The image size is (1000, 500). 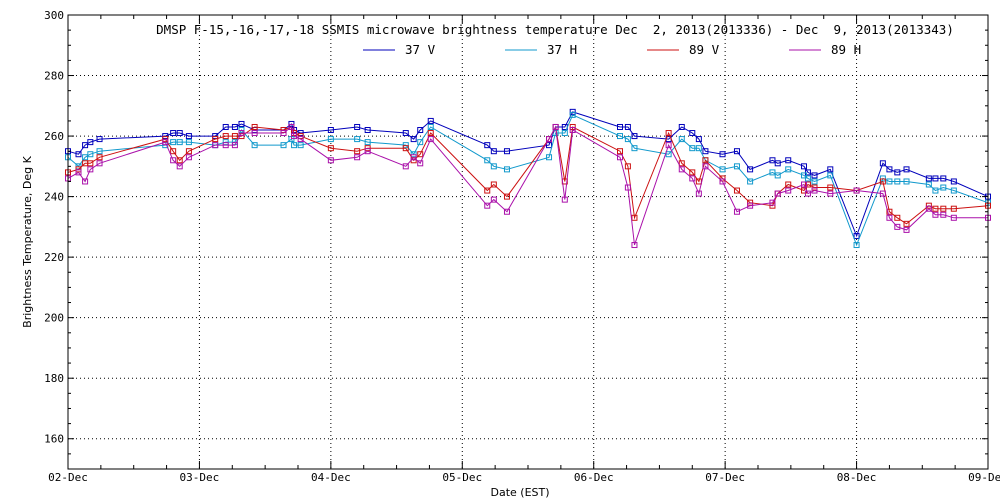 What do you see at coordinates (683, 49) in the screenshot?
I see `legend-item-89-v: 89 V` at bounding box center [683, 49].